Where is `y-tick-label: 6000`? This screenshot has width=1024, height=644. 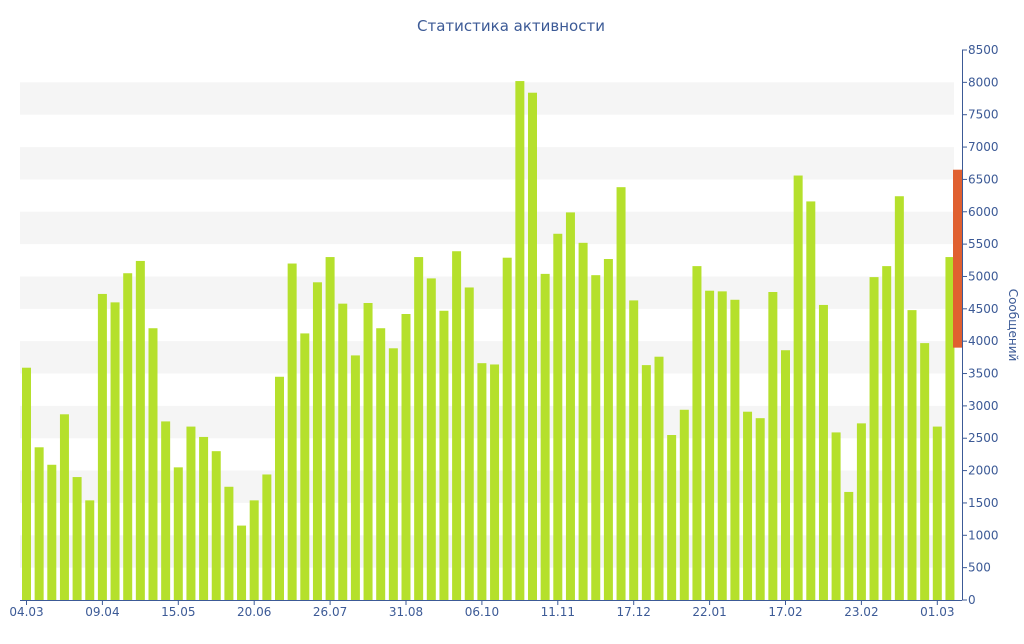
y-tick-label: 6000 is located at coordinates (983, 212).